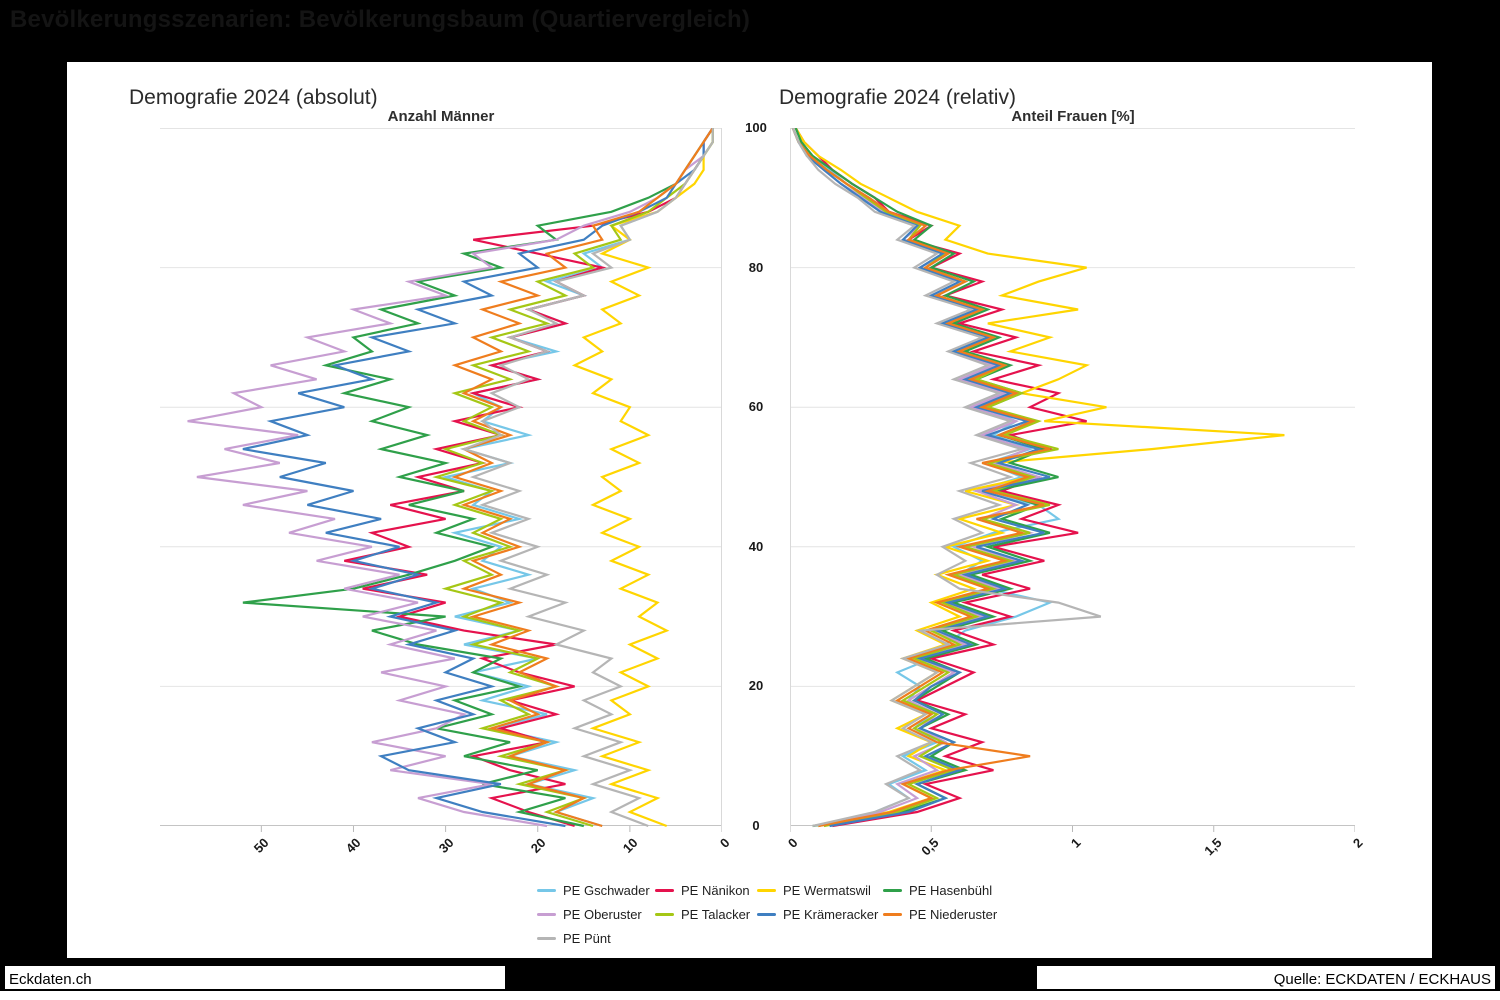  I want to click on legend-item-pe-pünt: PE Pünt, so click(596, 938).